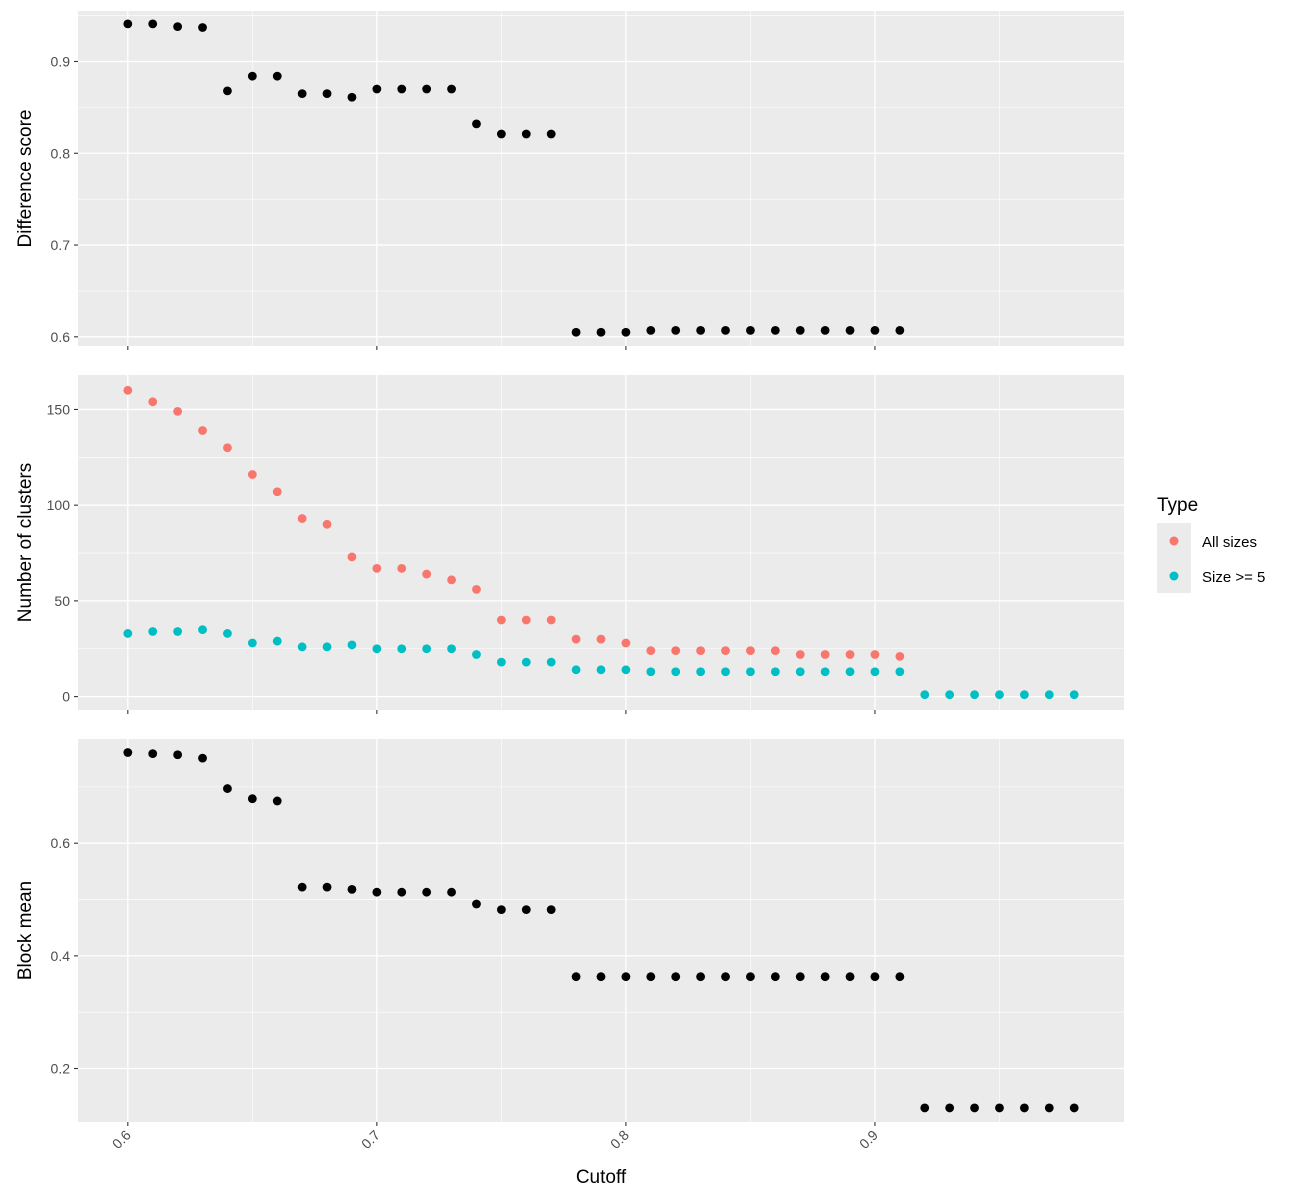  What do you see at coordinates (59, 505) in the screenshot?
I see `y-tick-label: 100` at bounding box center [59, 505].